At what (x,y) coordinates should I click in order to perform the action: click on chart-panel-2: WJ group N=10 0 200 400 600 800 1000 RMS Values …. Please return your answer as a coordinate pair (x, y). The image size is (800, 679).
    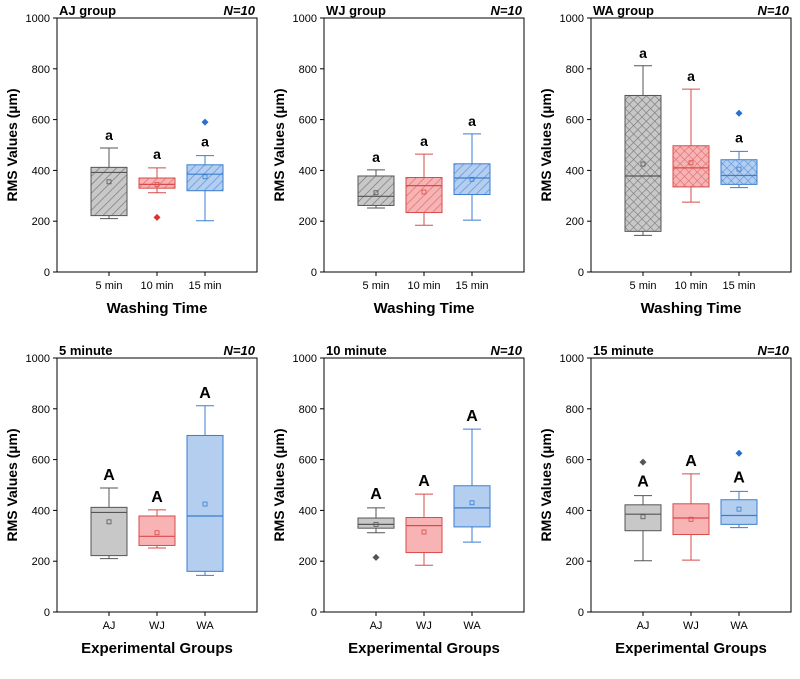
    Looking at the image, I should click on (398, 160).